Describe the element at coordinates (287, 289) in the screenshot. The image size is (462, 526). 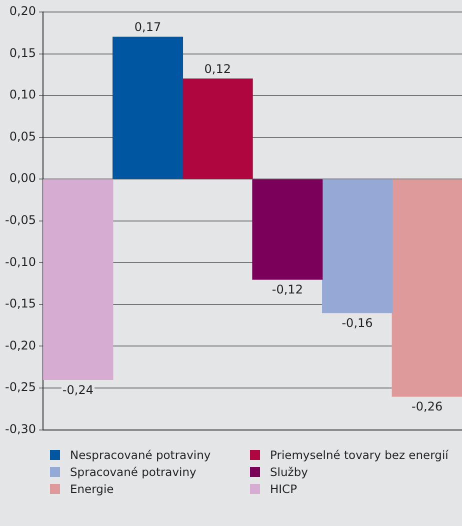
I see `data-label: -0,12` at that location.